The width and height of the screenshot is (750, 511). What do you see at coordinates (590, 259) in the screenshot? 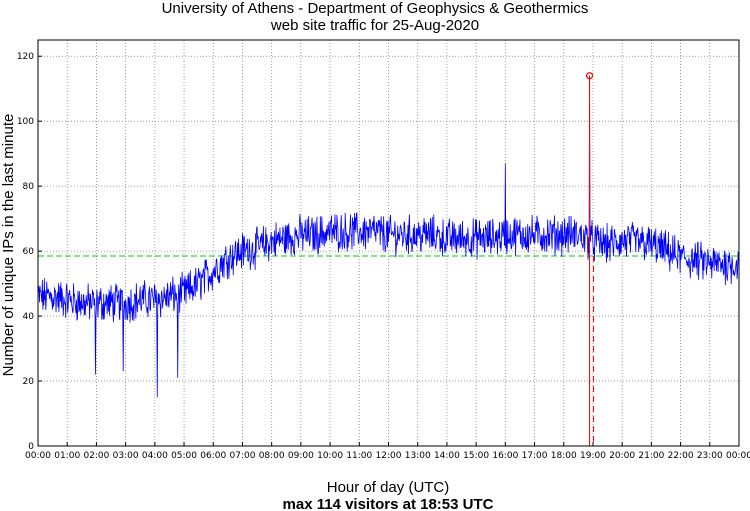
I see `max-marker-group` at bounding box center [590, 259].